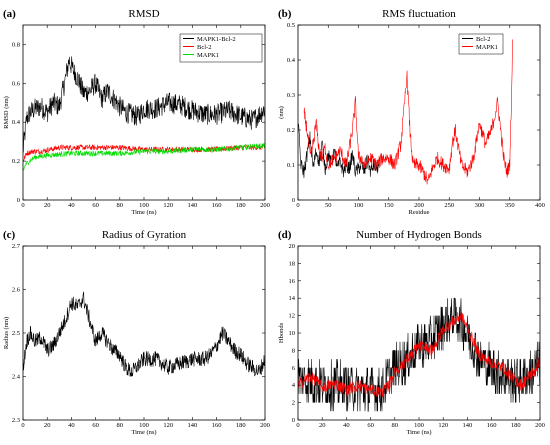 This screenshot has height=445, width=550. I want to click on panel-title: Number of Hydrogen Bonds, so click(419, 235).